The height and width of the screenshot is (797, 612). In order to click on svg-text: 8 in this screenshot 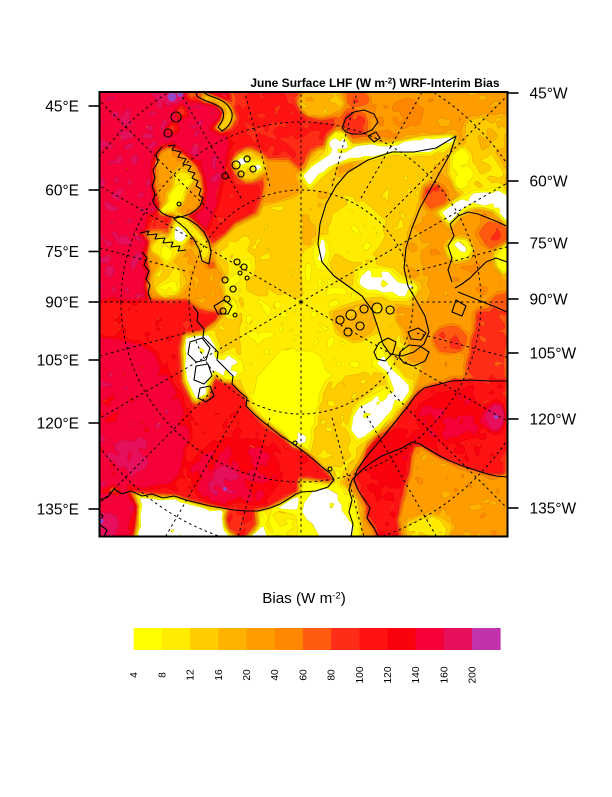, I will do `click(162, 675)`.